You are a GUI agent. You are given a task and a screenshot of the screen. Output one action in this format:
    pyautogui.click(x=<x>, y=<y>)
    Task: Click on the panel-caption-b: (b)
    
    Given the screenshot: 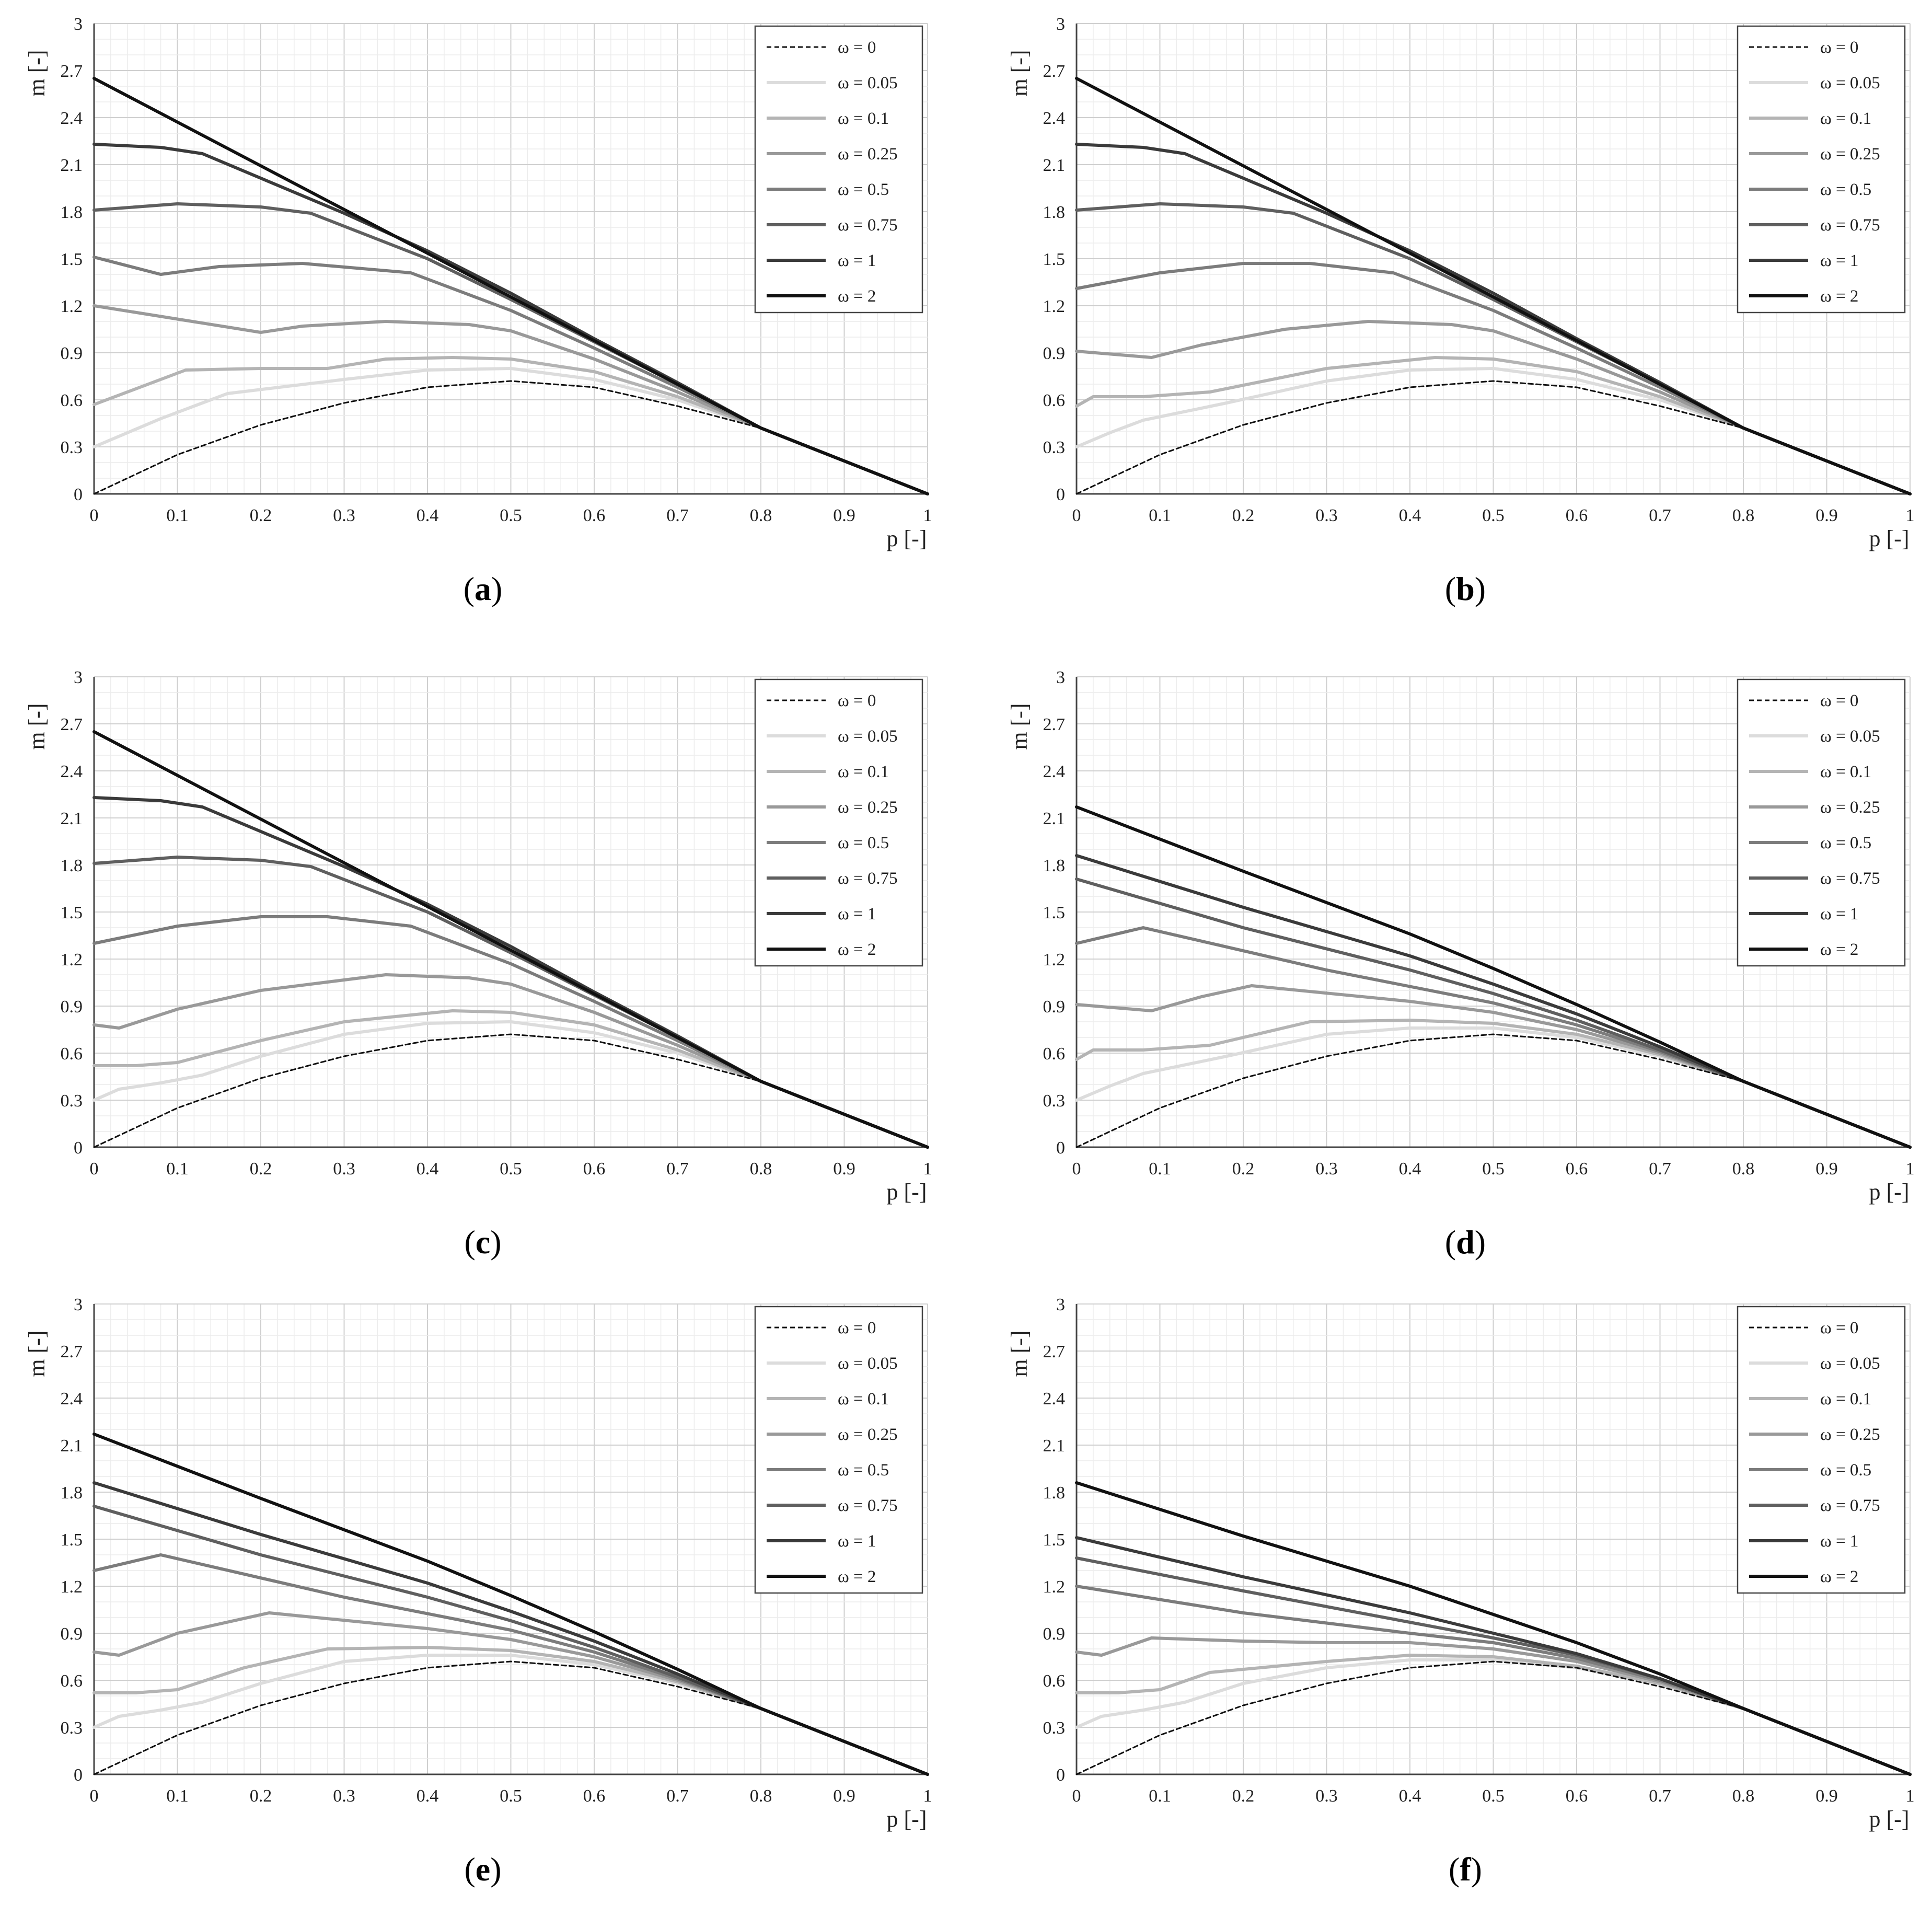 What is the action you would take?
    pyautogui.click(x=1465, y=588)
    